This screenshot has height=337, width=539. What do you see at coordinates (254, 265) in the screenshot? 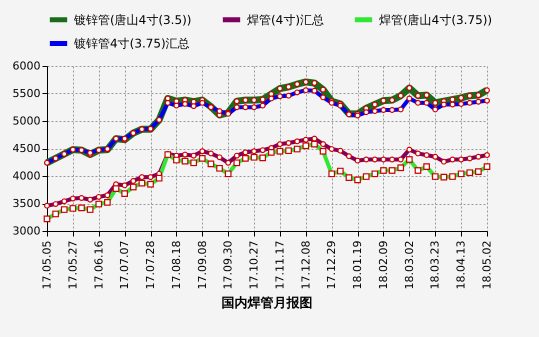
I see `x-tick-label: 17.10.27` at bounding box center [254, 265].